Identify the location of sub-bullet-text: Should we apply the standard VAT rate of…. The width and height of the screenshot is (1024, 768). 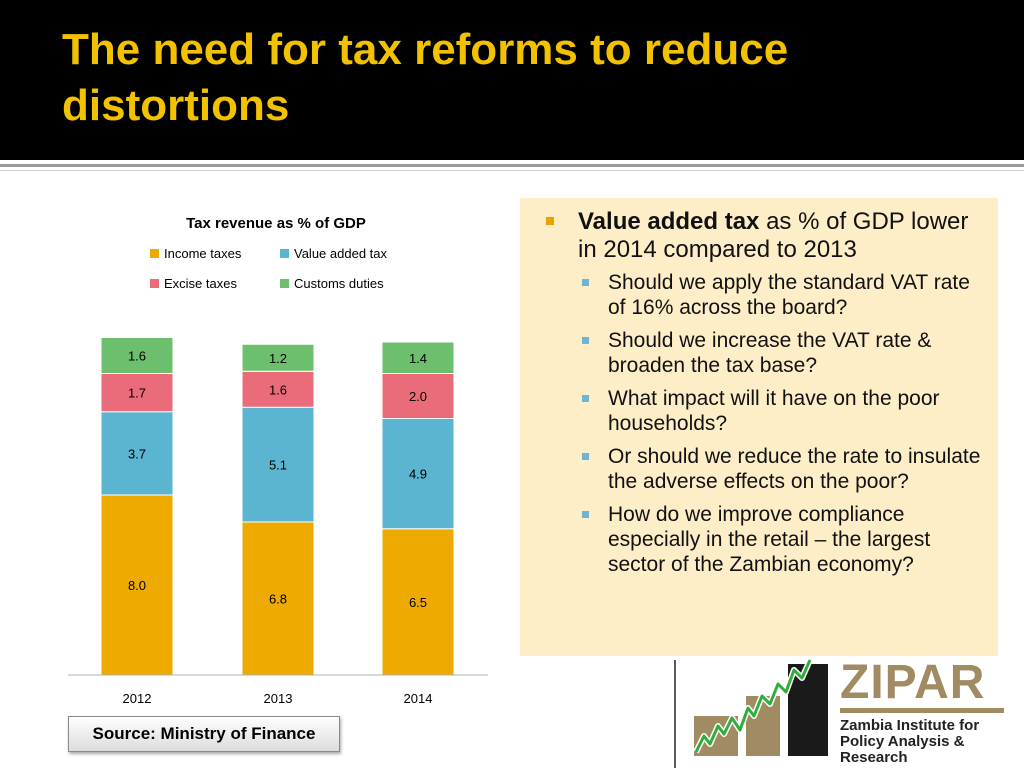
(789, 295).